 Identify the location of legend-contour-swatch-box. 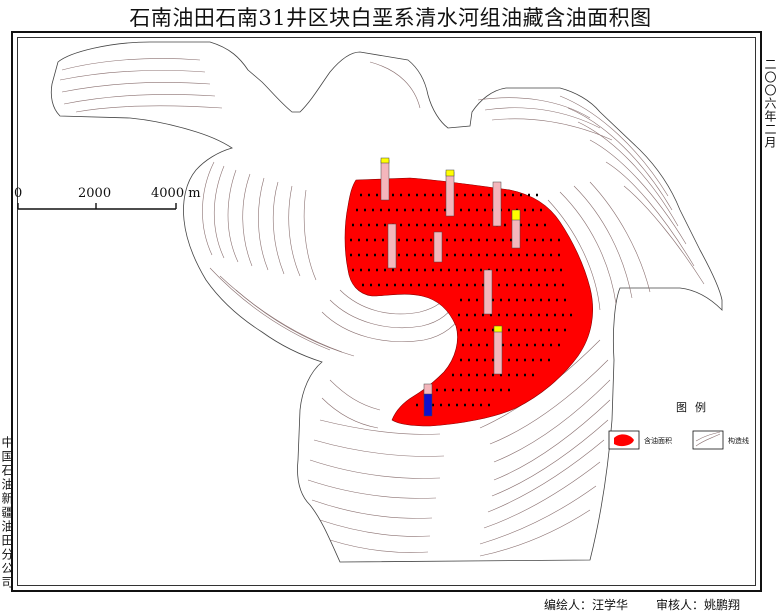
(708, 440).